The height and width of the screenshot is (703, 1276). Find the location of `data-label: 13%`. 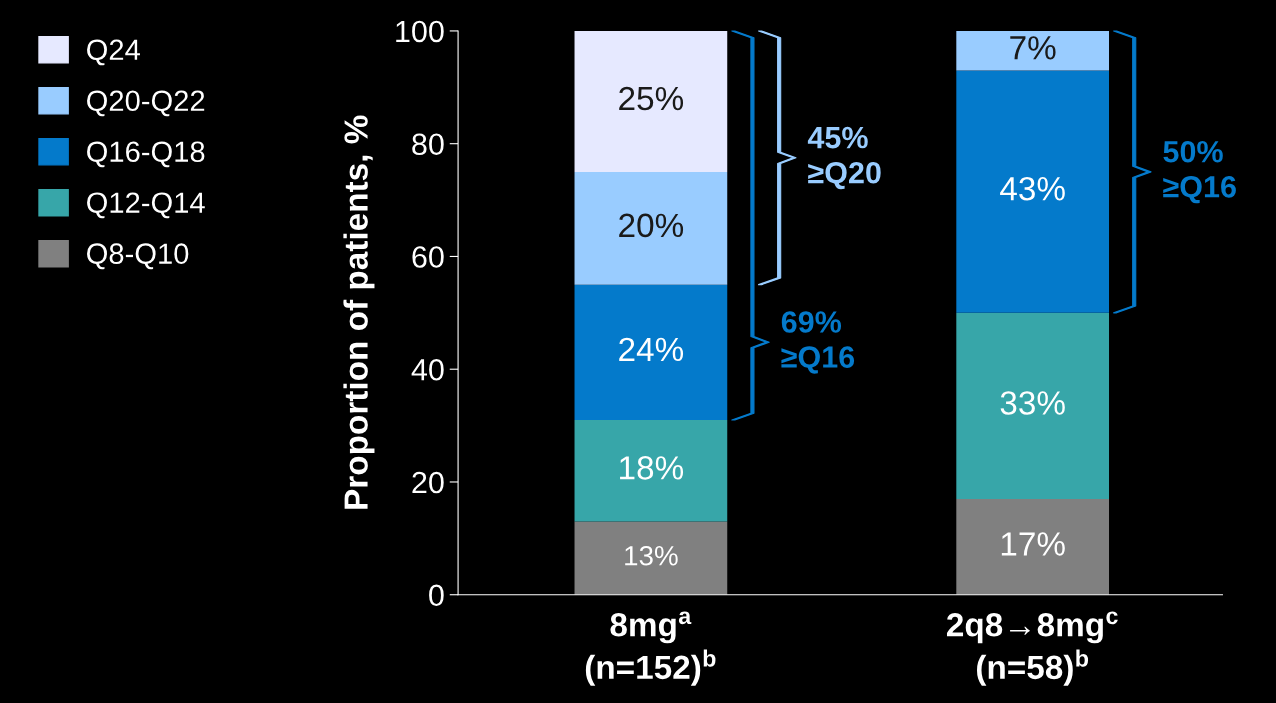

data-label: 13% is located at coordinates (651, 555).